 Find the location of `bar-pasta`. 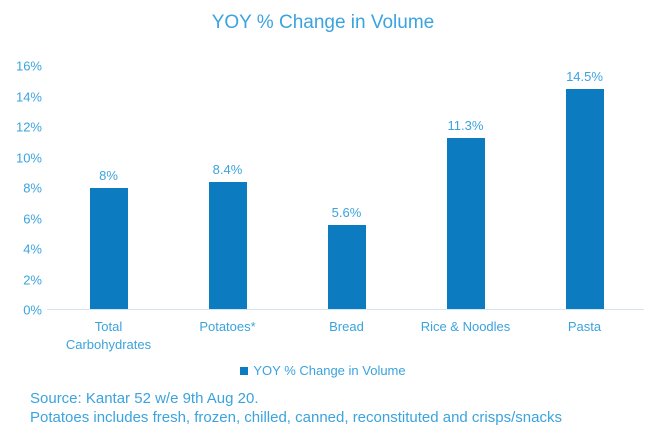

bar-pasta is located at coordinates (584, 199).